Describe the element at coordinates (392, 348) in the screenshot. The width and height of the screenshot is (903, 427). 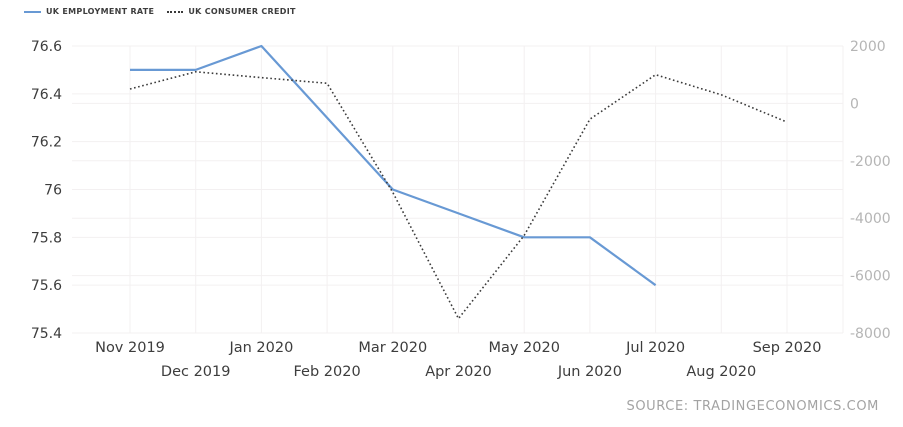
I see `x-axis-tick-label: Mar 2020` at that location.